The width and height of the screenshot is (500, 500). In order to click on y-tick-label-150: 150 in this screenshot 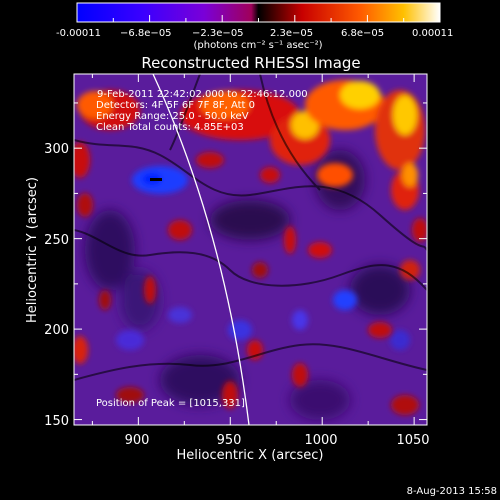, I will do `click(56, 421)`.